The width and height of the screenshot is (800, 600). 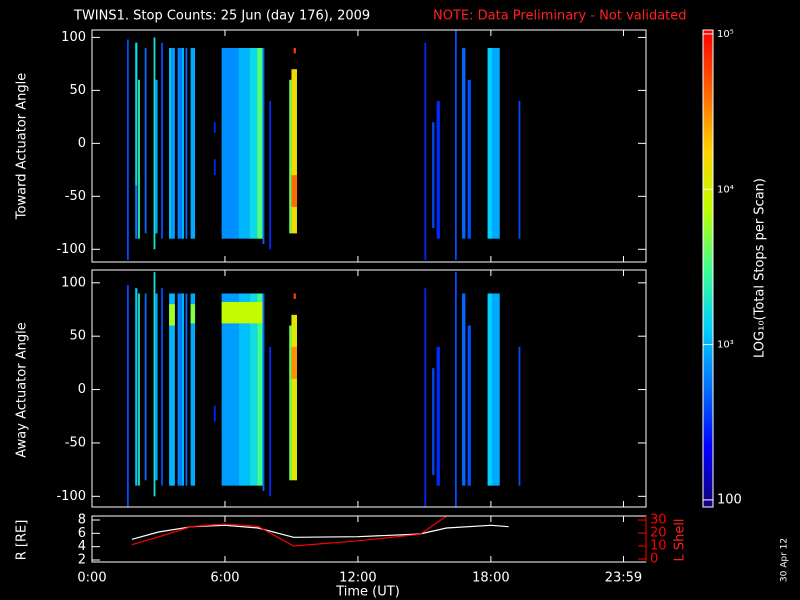 What do you see at coordinates (760, 268) in the screenshot?
I see `colorbar-label: LOG₁₀(Total Stops per Scan)` at bounding box center [760, 268].